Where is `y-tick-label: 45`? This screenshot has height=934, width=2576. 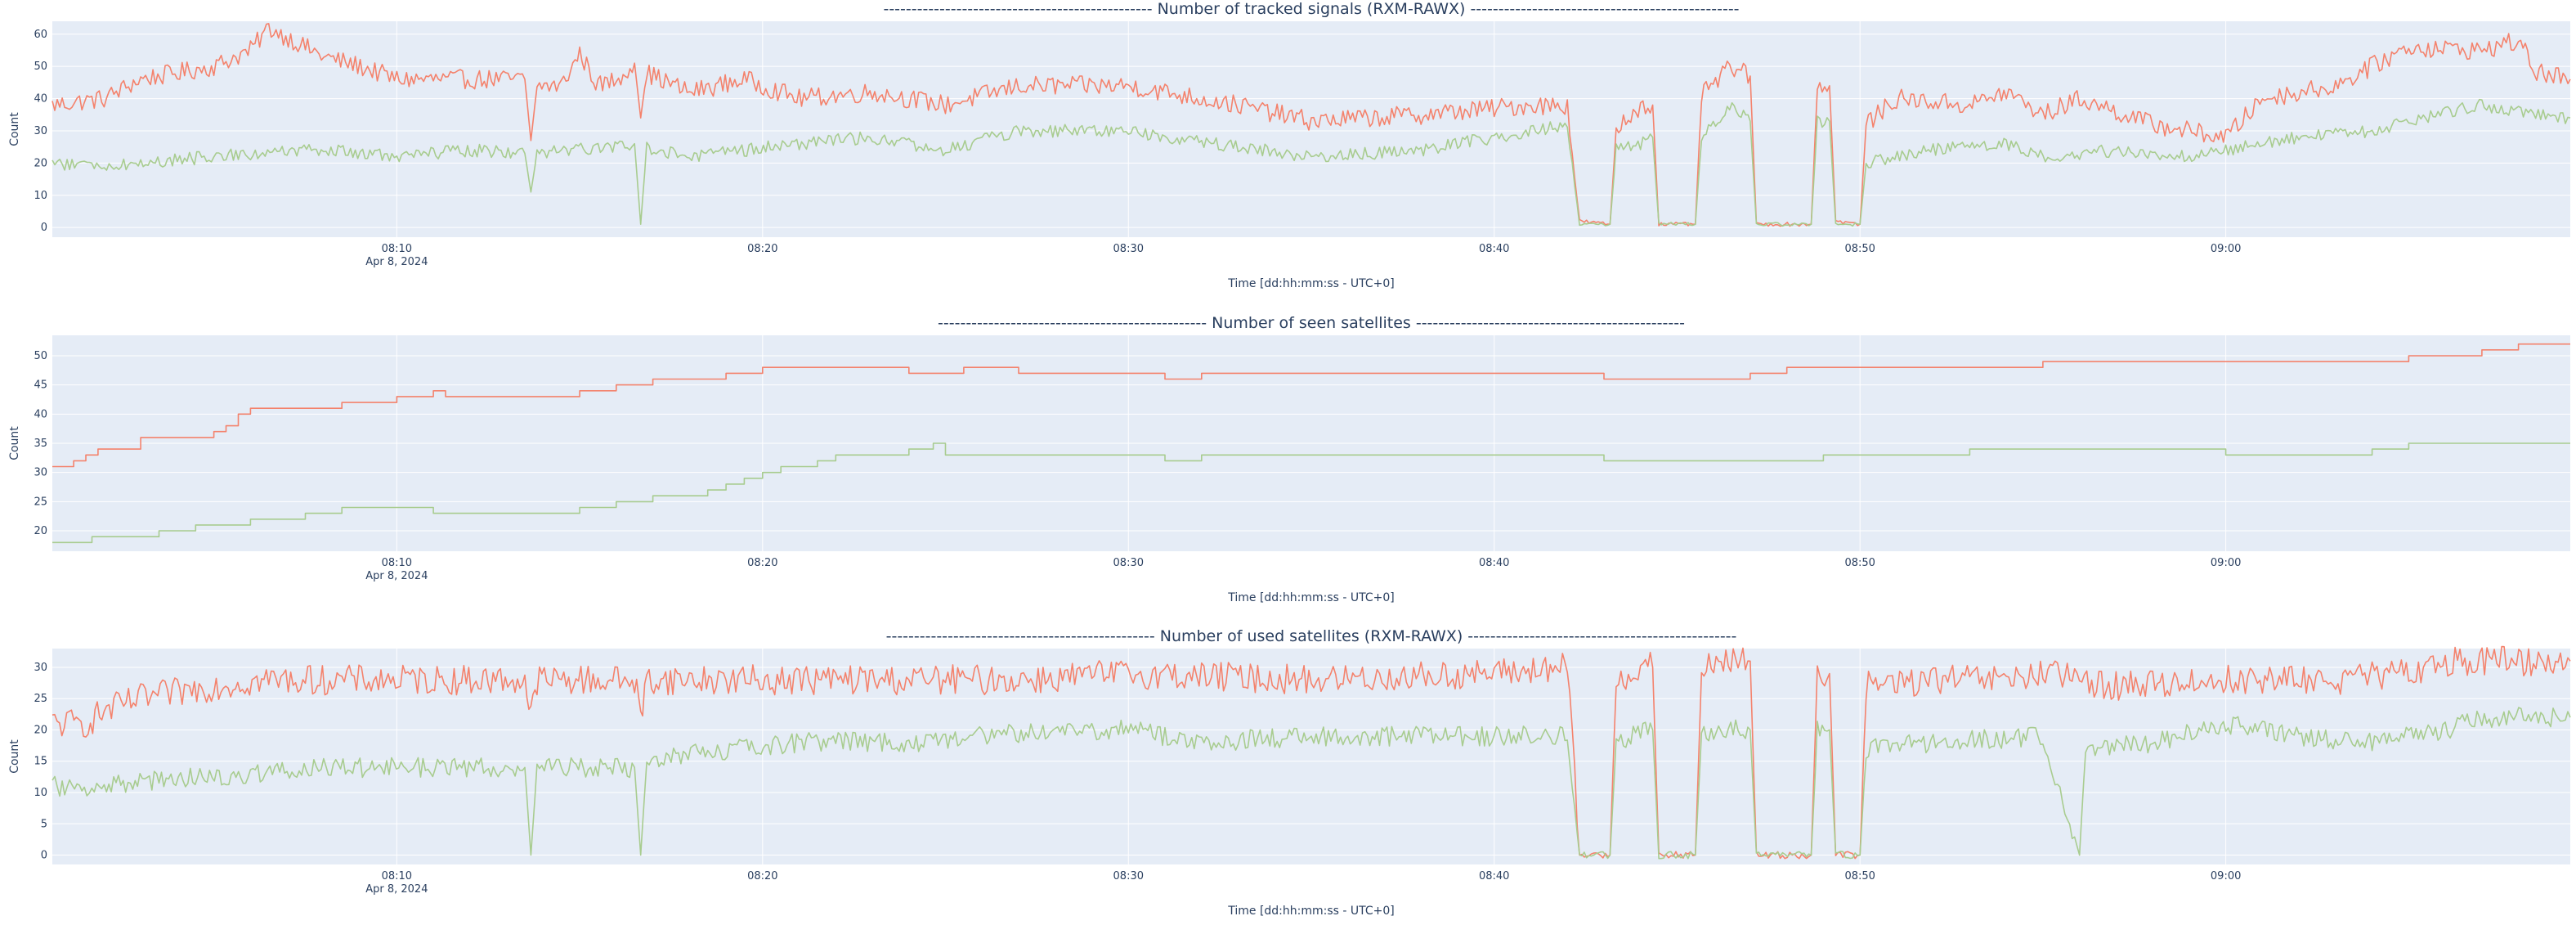
y-tick-label: 45 is located at coordinates (41, 385).